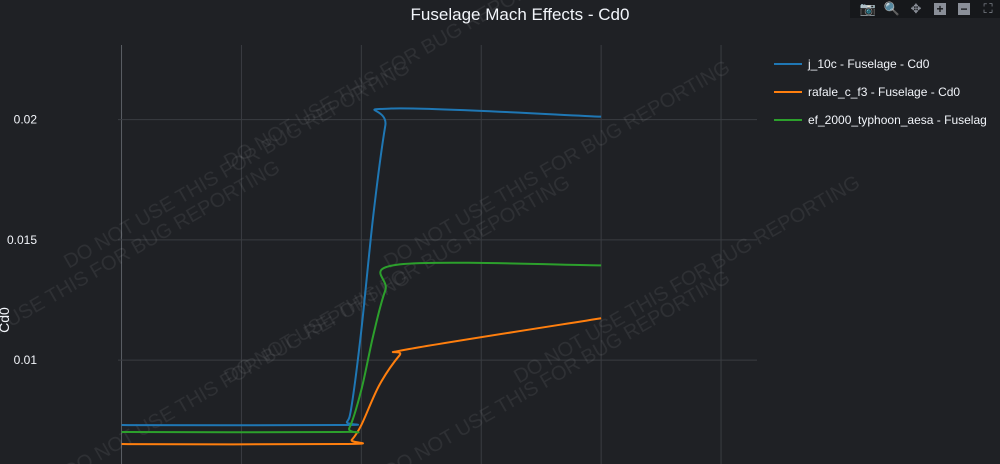 The width and height of the screenshot is (1000, 464). Describe the element at coordinates (361, 381) in the screenshot. I see `series-line` at that location.